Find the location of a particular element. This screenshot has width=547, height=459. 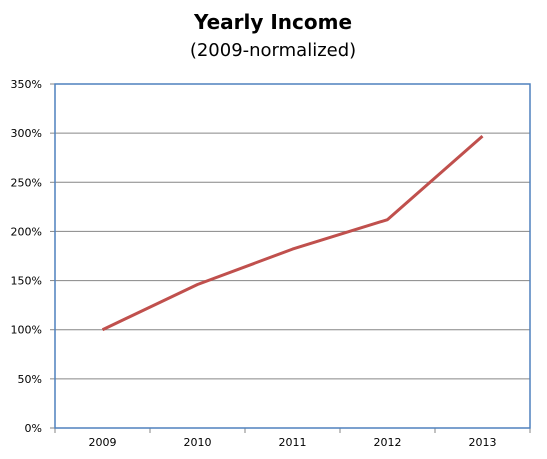

x-axis-ticks: 2009 2010 2011 2012 2013 is located at coordinates (292, 438).